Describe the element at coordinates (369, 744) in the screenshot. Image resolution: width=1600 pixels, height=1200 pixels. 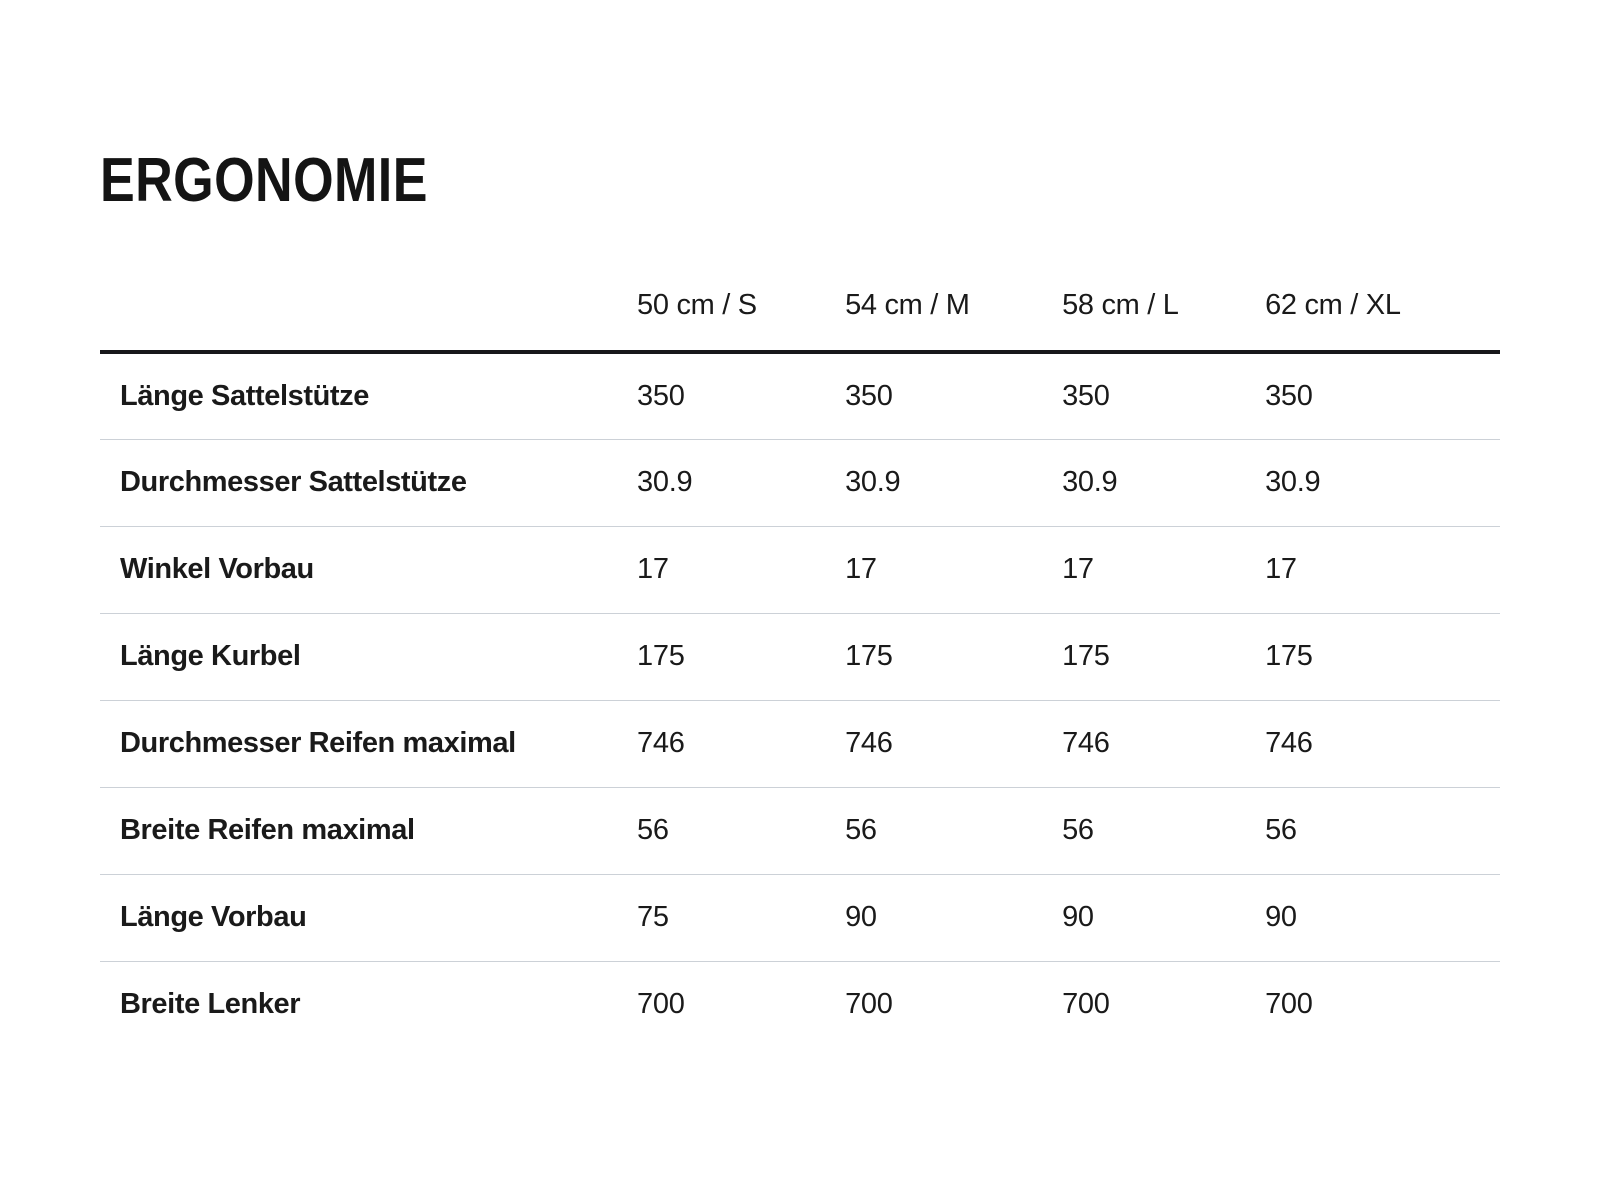
I see `row-label: Durchmesser Reifen maximal` at that location.